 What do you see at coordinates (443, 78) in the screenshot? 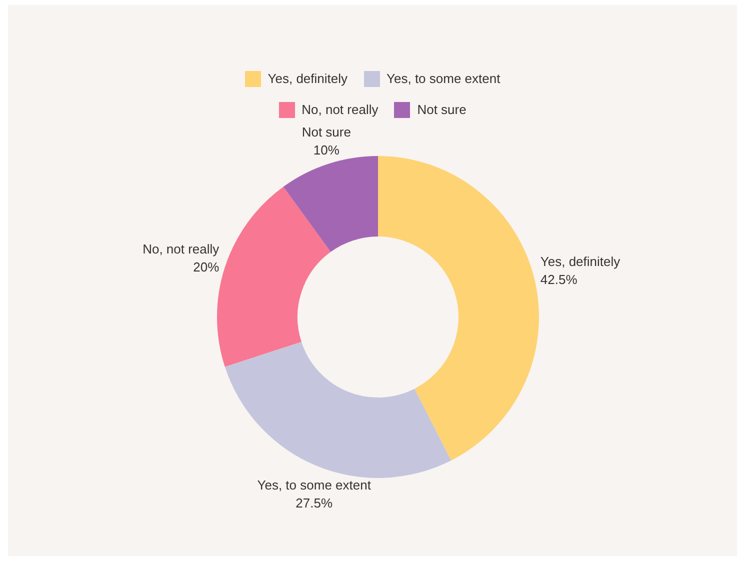
I see `legend-label: Yes, to some extent` at bounding box center [443, 78].